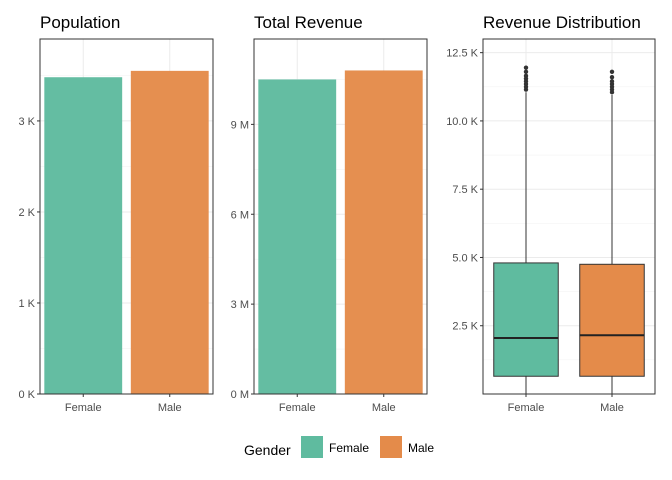 The image size is (672, 480). I want to click on population-y-tick-label: 1 K, so click(26, 304).